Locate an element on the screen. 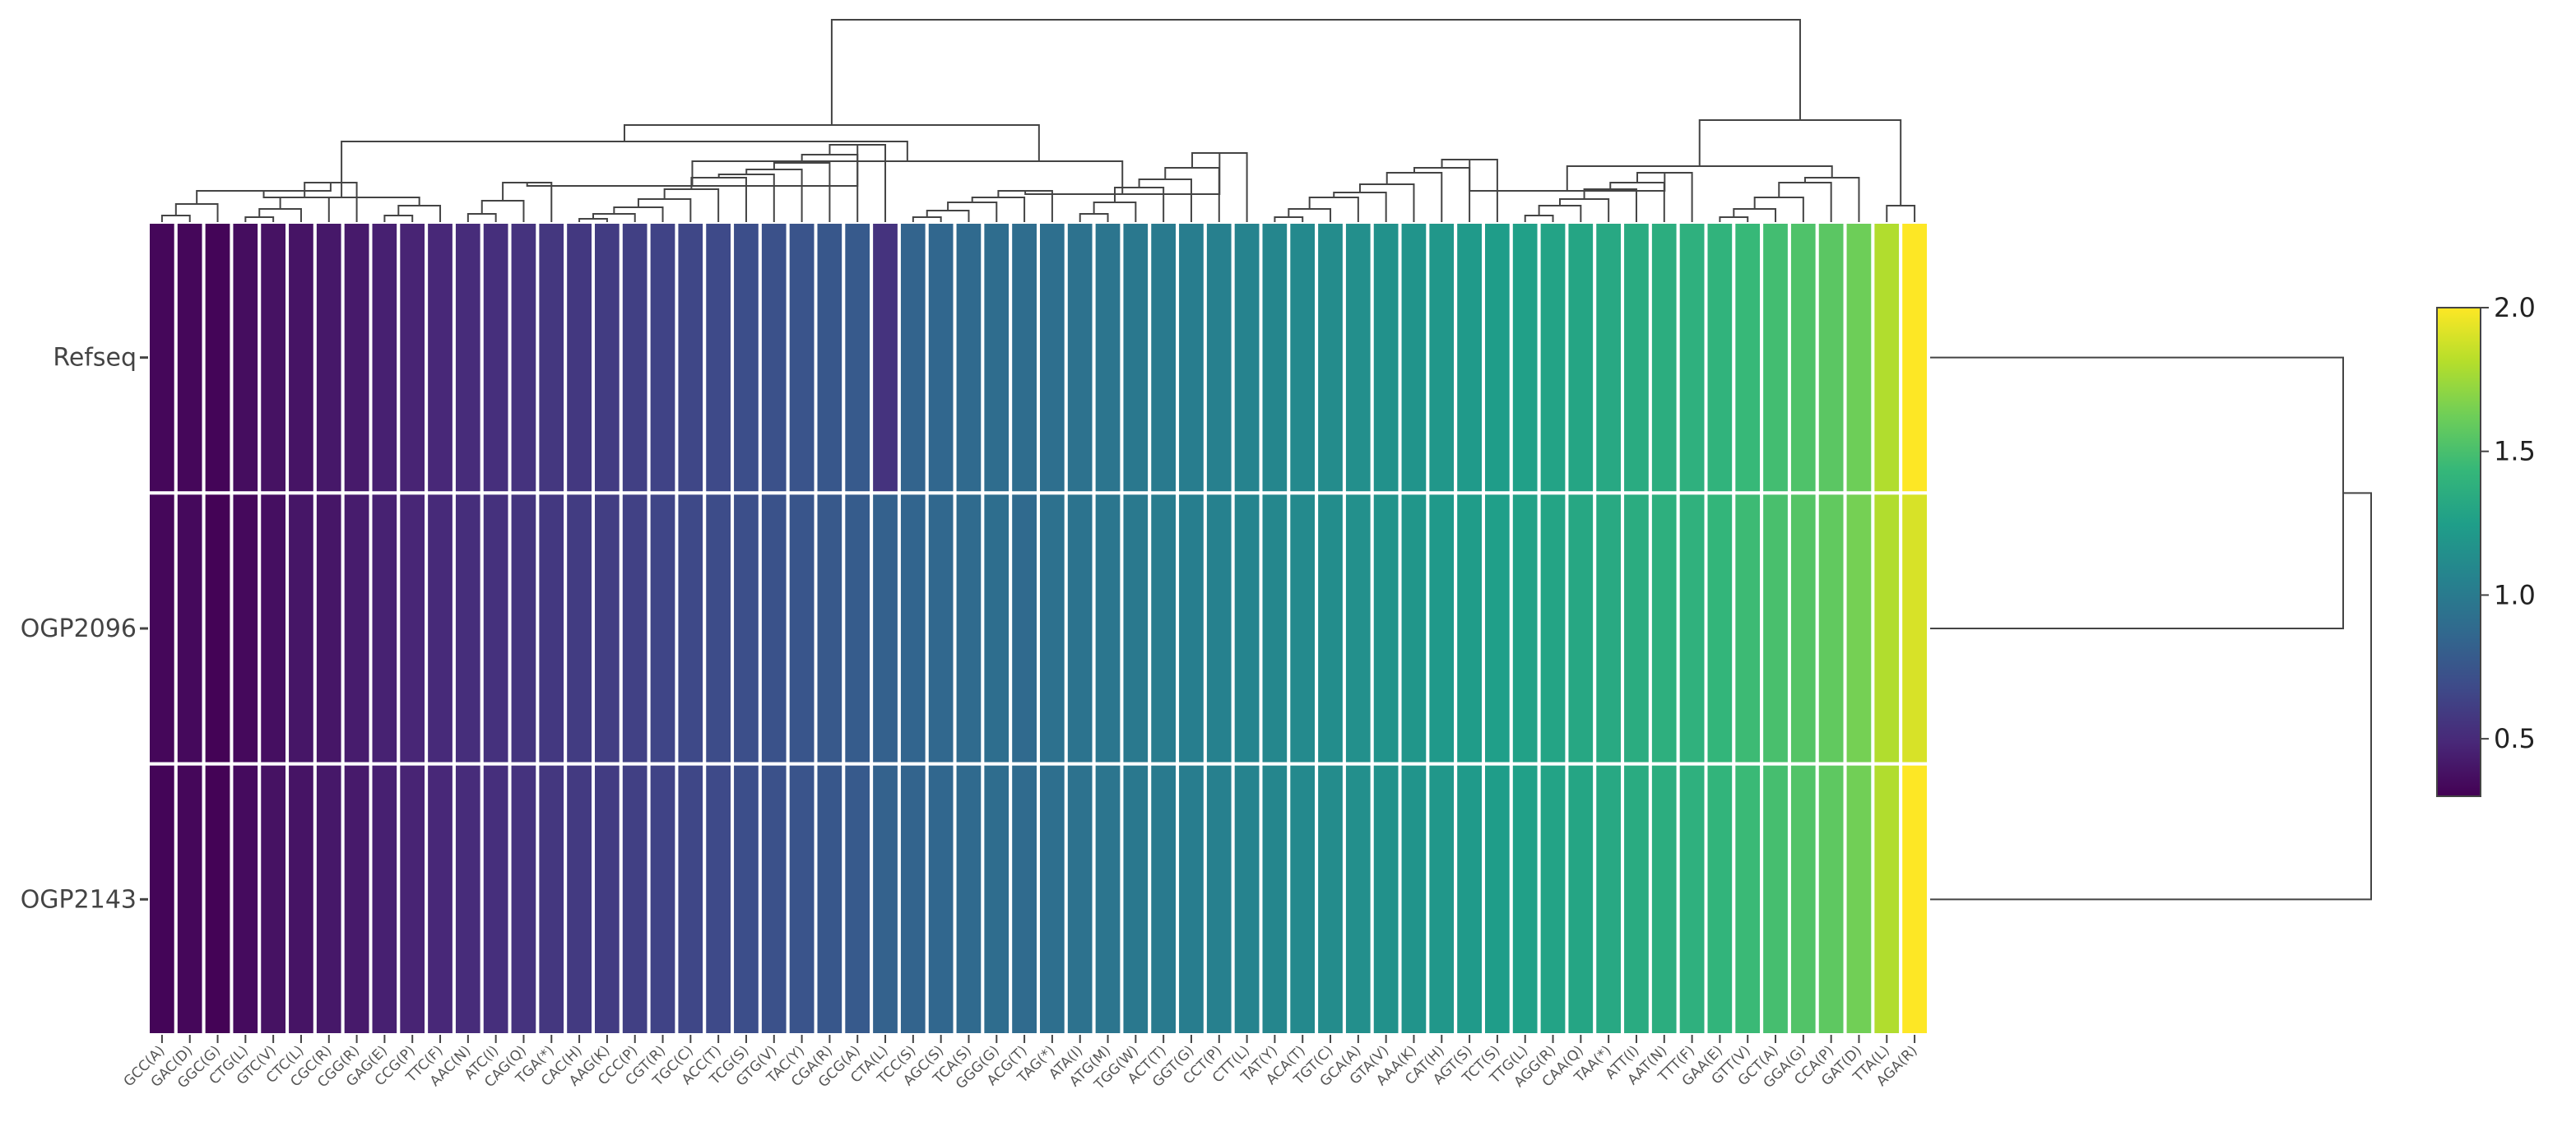  row-labels: Refseq OGP2096 OGP2143 is located at coordinates (84, 629).